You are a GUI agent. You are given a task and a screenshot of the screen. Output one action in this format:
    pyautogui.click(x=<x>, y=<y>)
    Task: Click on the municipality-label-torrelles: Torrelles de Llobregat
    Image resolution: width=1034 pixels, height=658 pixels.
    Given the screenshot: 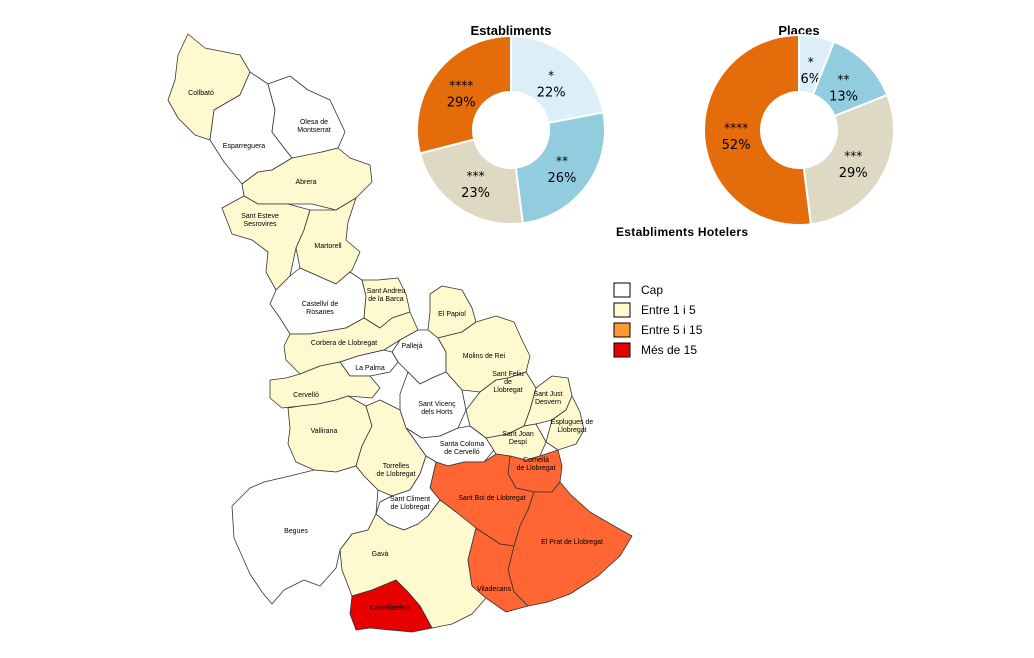 What is the action you would take?
    pyautogui.click(x=396, y=470)
    